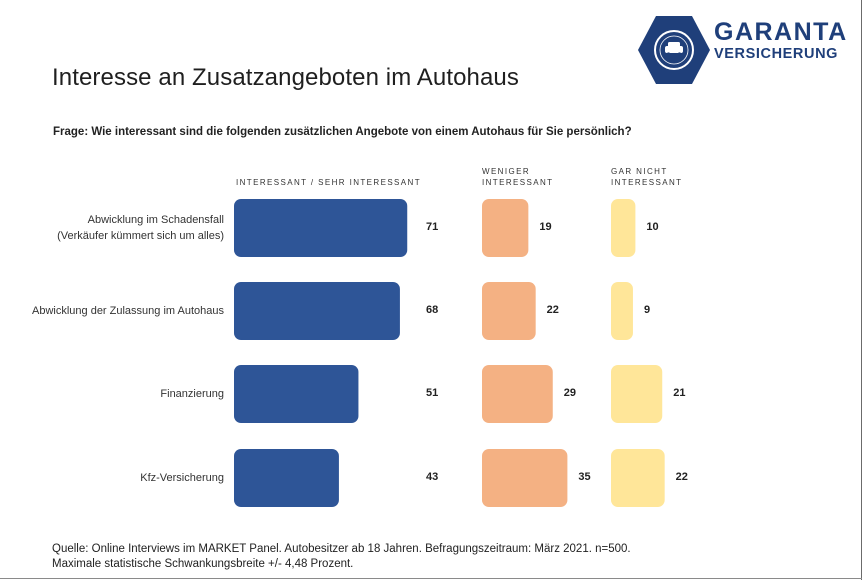  I want to click on value-label-gar-nicht-interessant: 22, so click(681, 477).